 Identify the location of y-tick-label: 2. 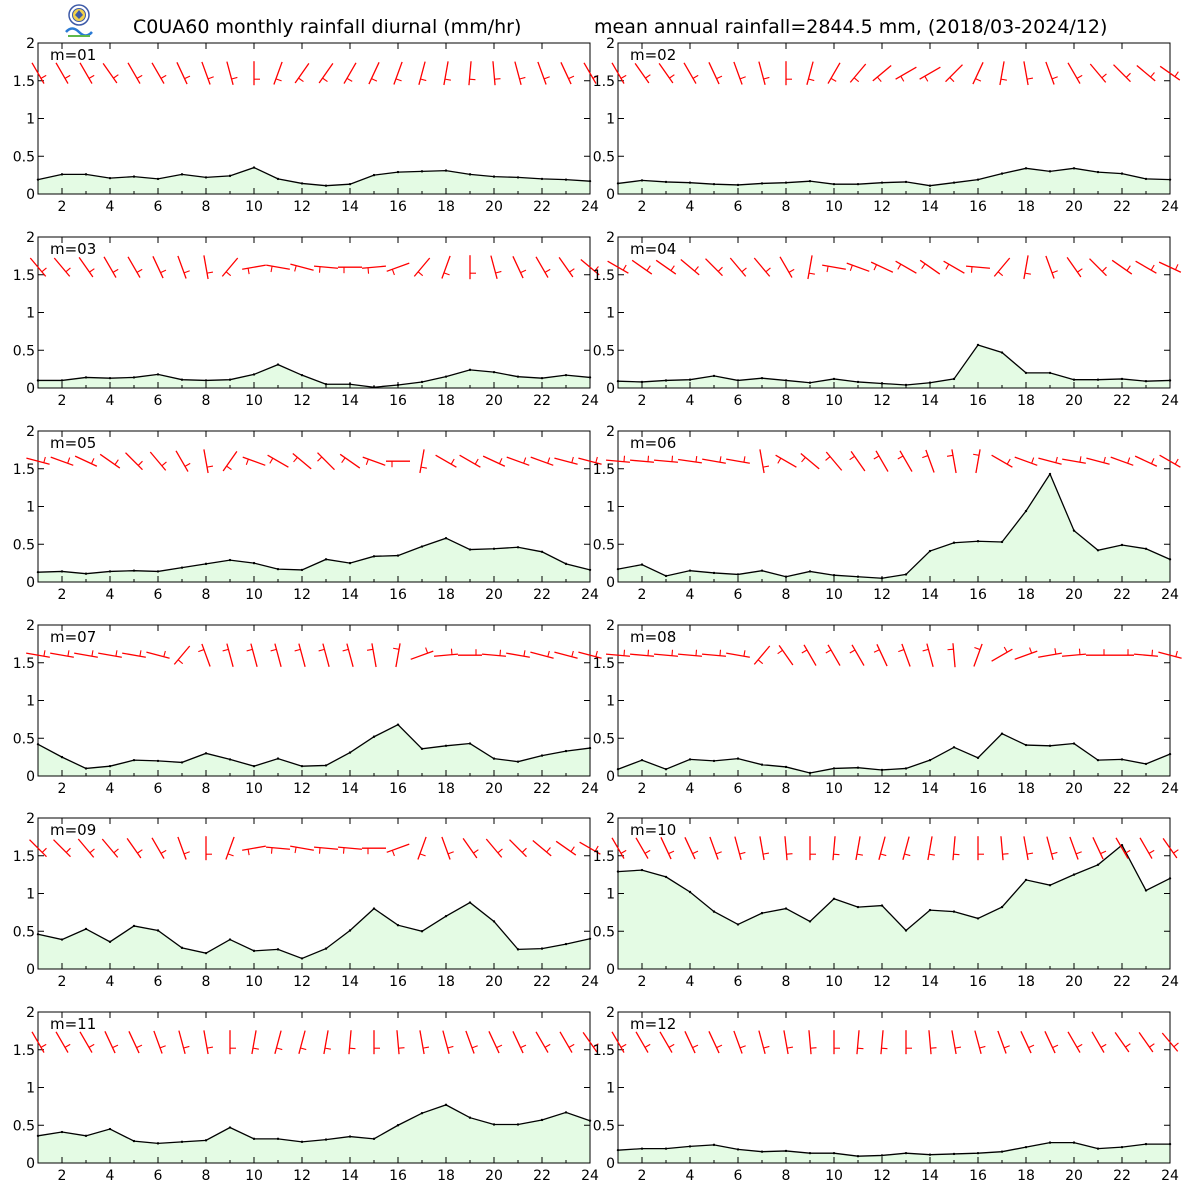
(30, 432).